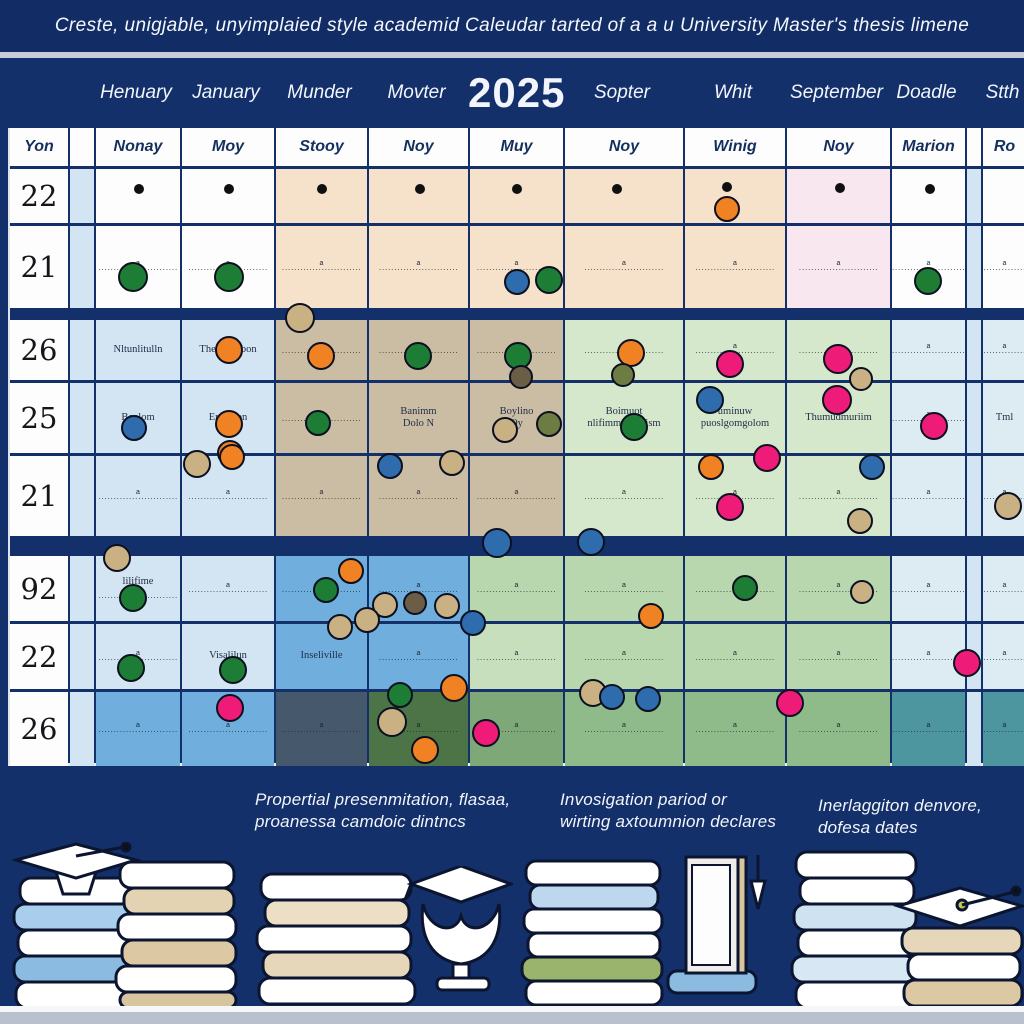  I want to click on calendar-cell: Inseliville, so click(321, 656).